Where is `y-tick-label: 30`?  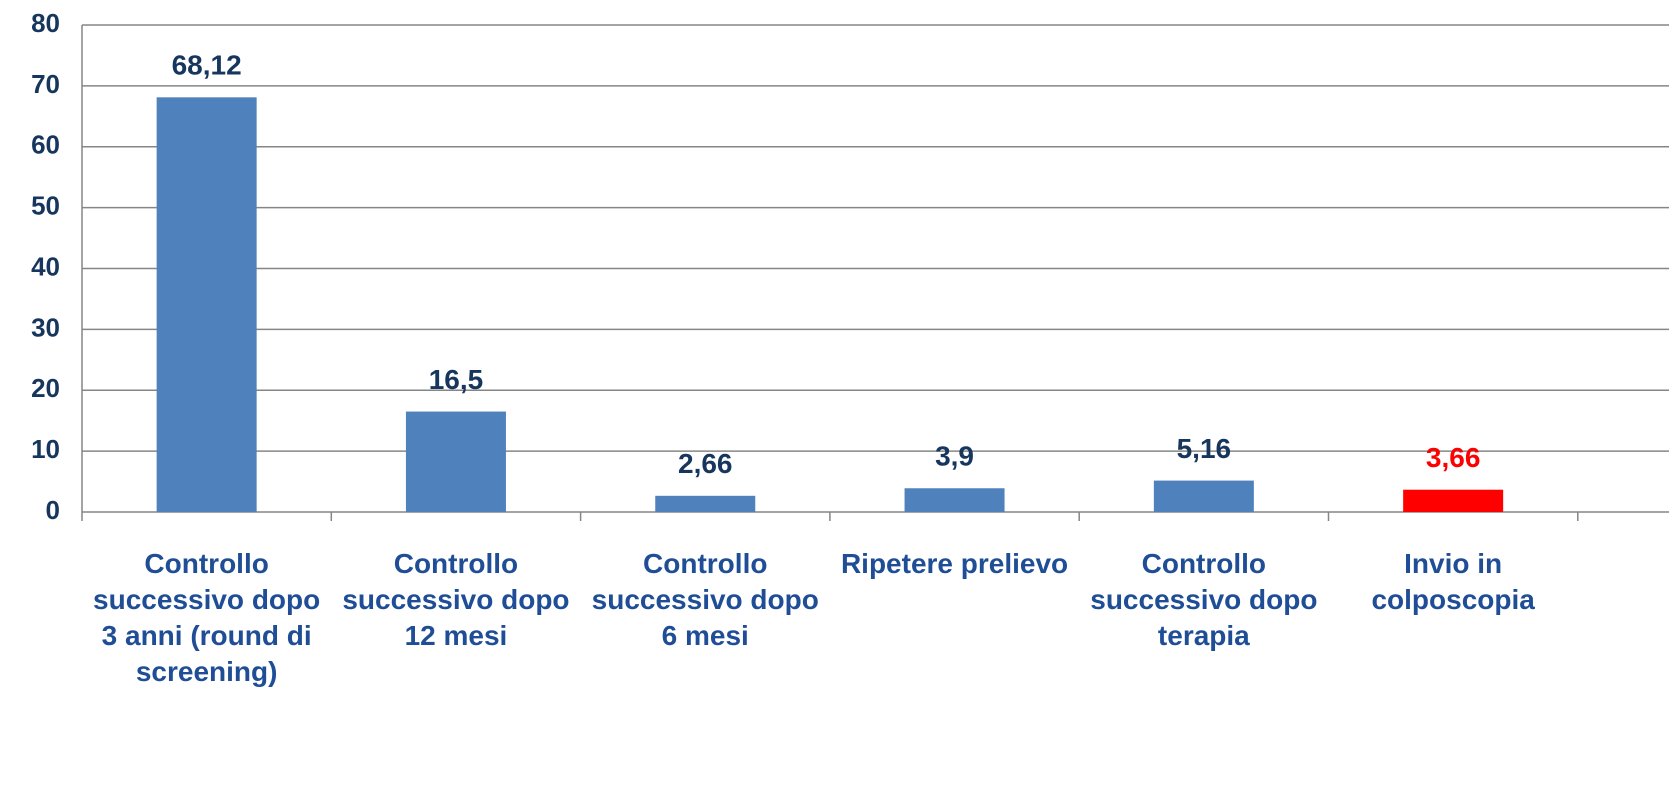 y-tick-label: 30 is located at coordinates (45, 327).